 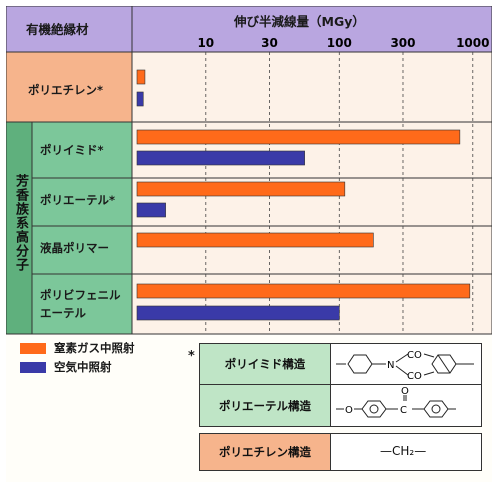 I want to click on polyimide-co-top: CO, so click(x=414, y=355).